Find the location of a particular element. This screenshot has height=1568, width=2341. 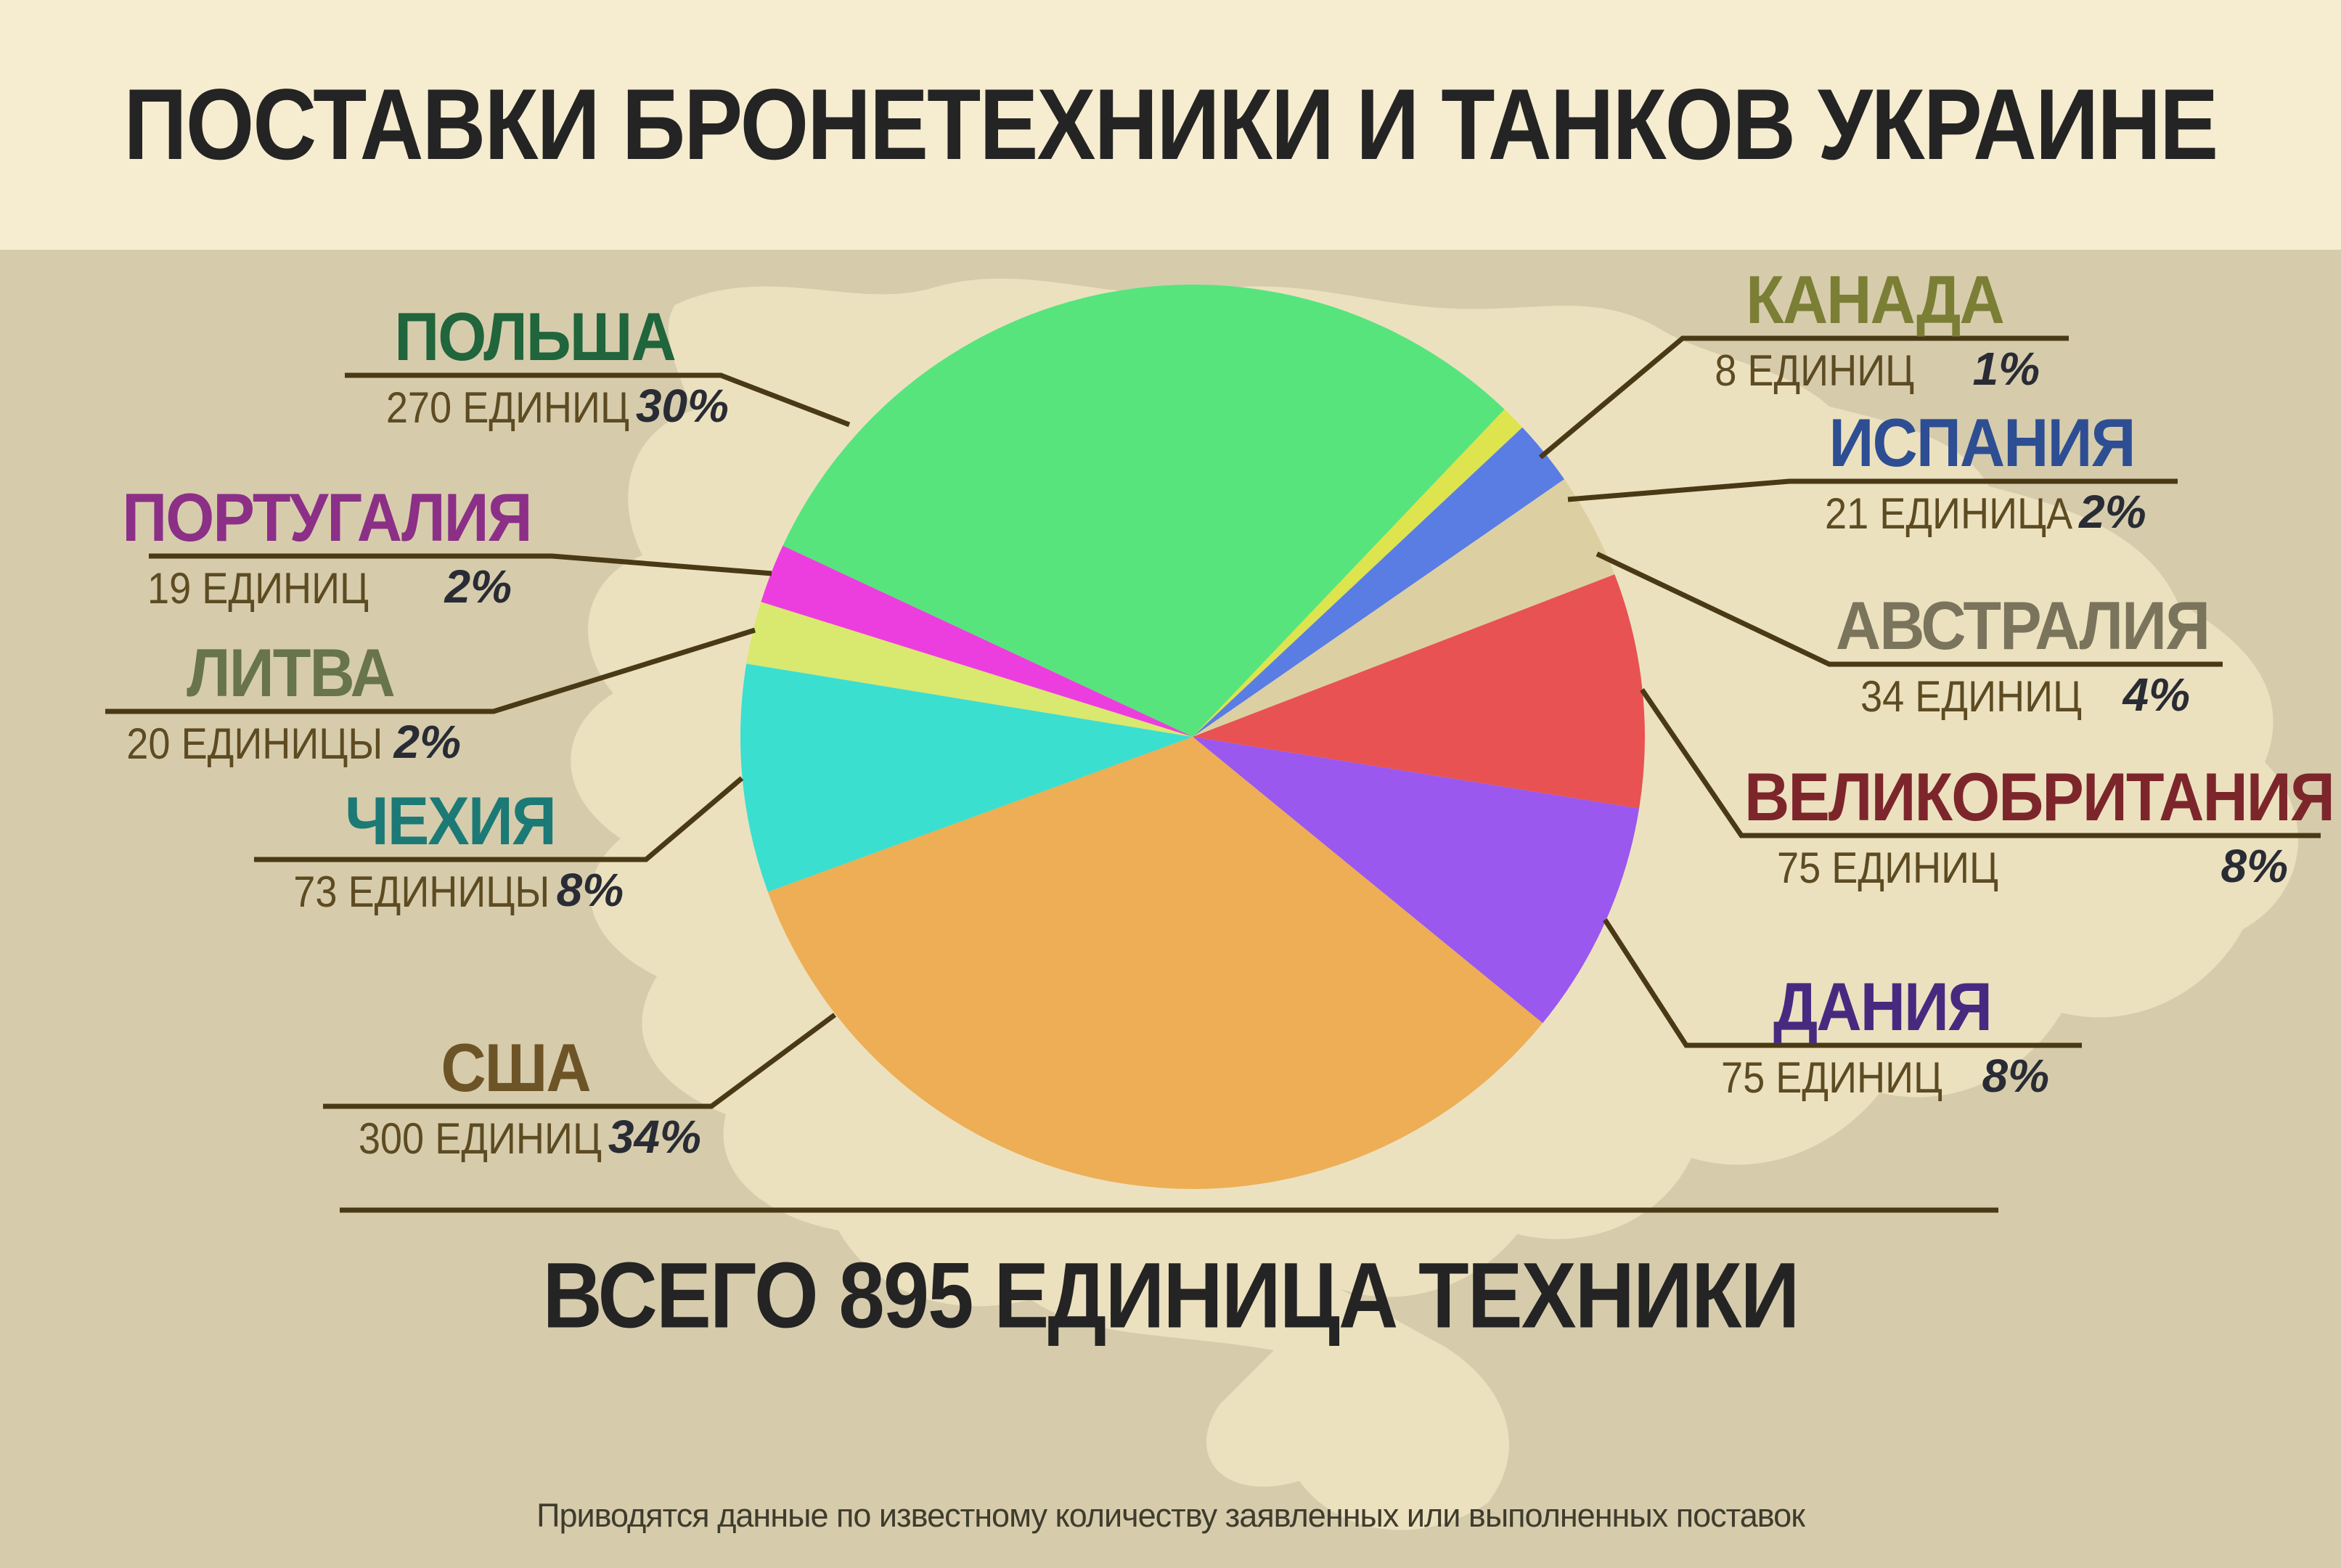

percent-value-canada: 1% is located at coordinates (2006, 369).